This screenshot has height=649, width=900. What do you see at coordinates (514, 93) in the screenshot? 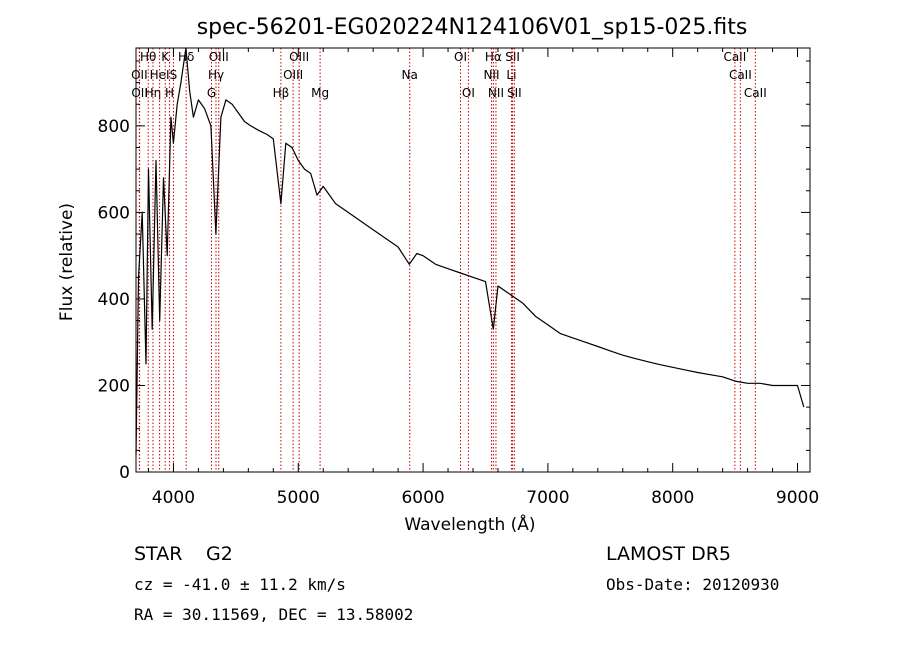
I see `marker-label-24: SII` at bounding box center [514, 93].